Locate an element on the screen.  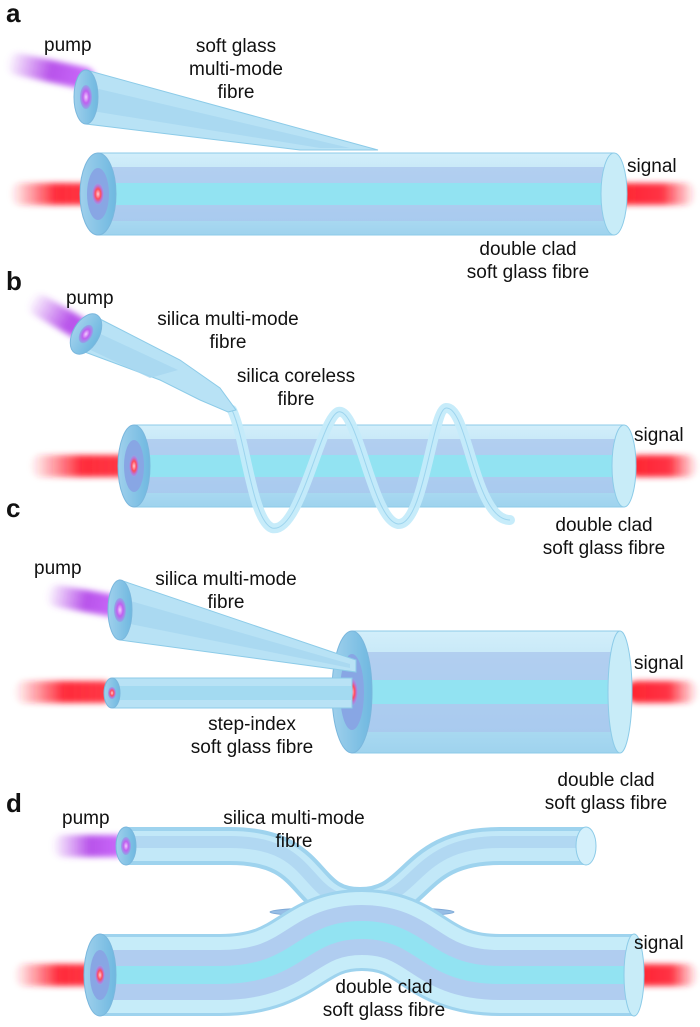
double-clad-top-label-1: double clad is located at coordinates (605, 780).